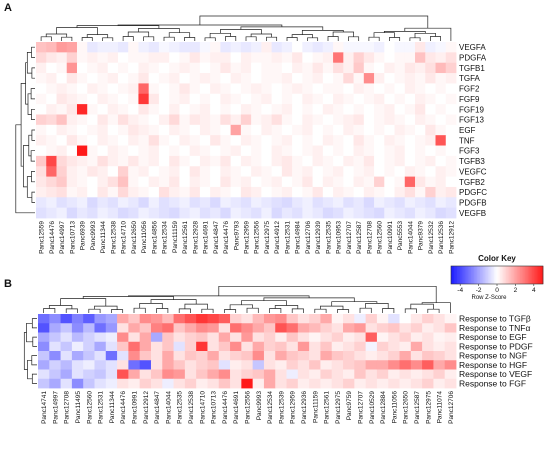 The width and height of the screenshot is (550, 454). I want to click on color-key-tick-label: 2, so click(516, 290).